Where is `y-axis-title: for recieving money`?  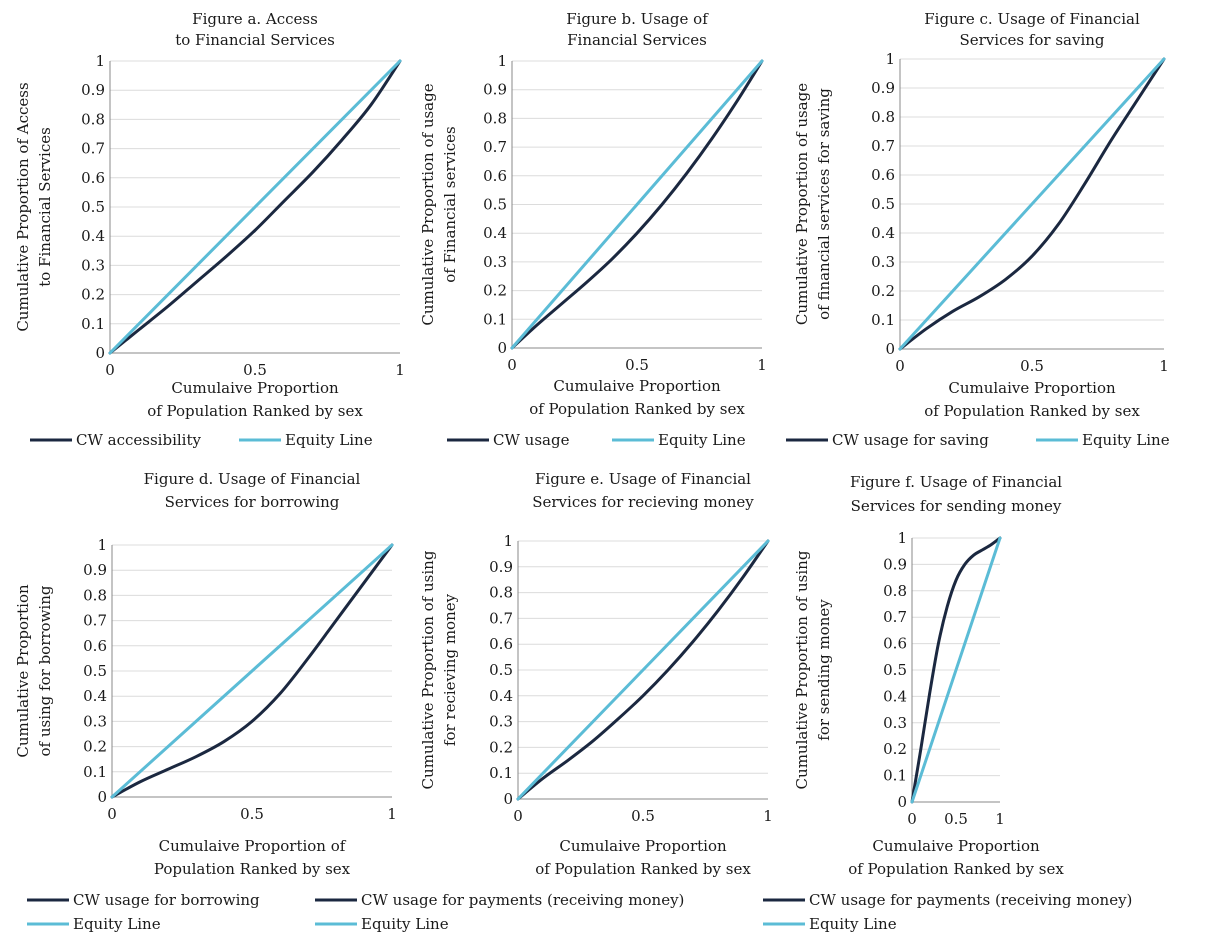
y-axis-title: for recieving money is located at coordinates (450, 669).